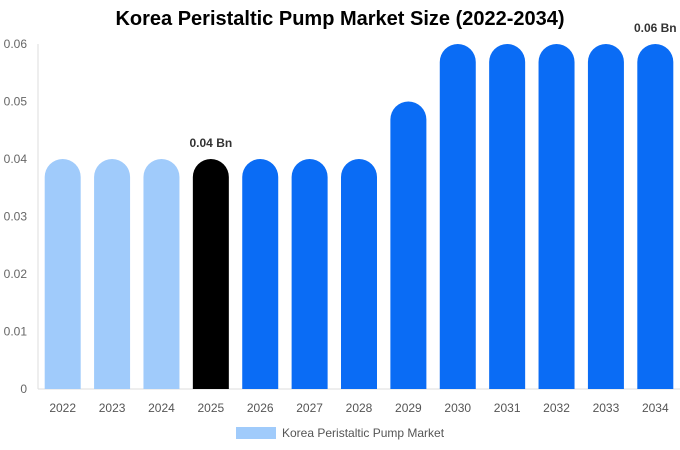  What do you see at coordinates (16, 274) in the screenshot?
I see `y-tick-label: 0.02` at bounding box center [16, 274].